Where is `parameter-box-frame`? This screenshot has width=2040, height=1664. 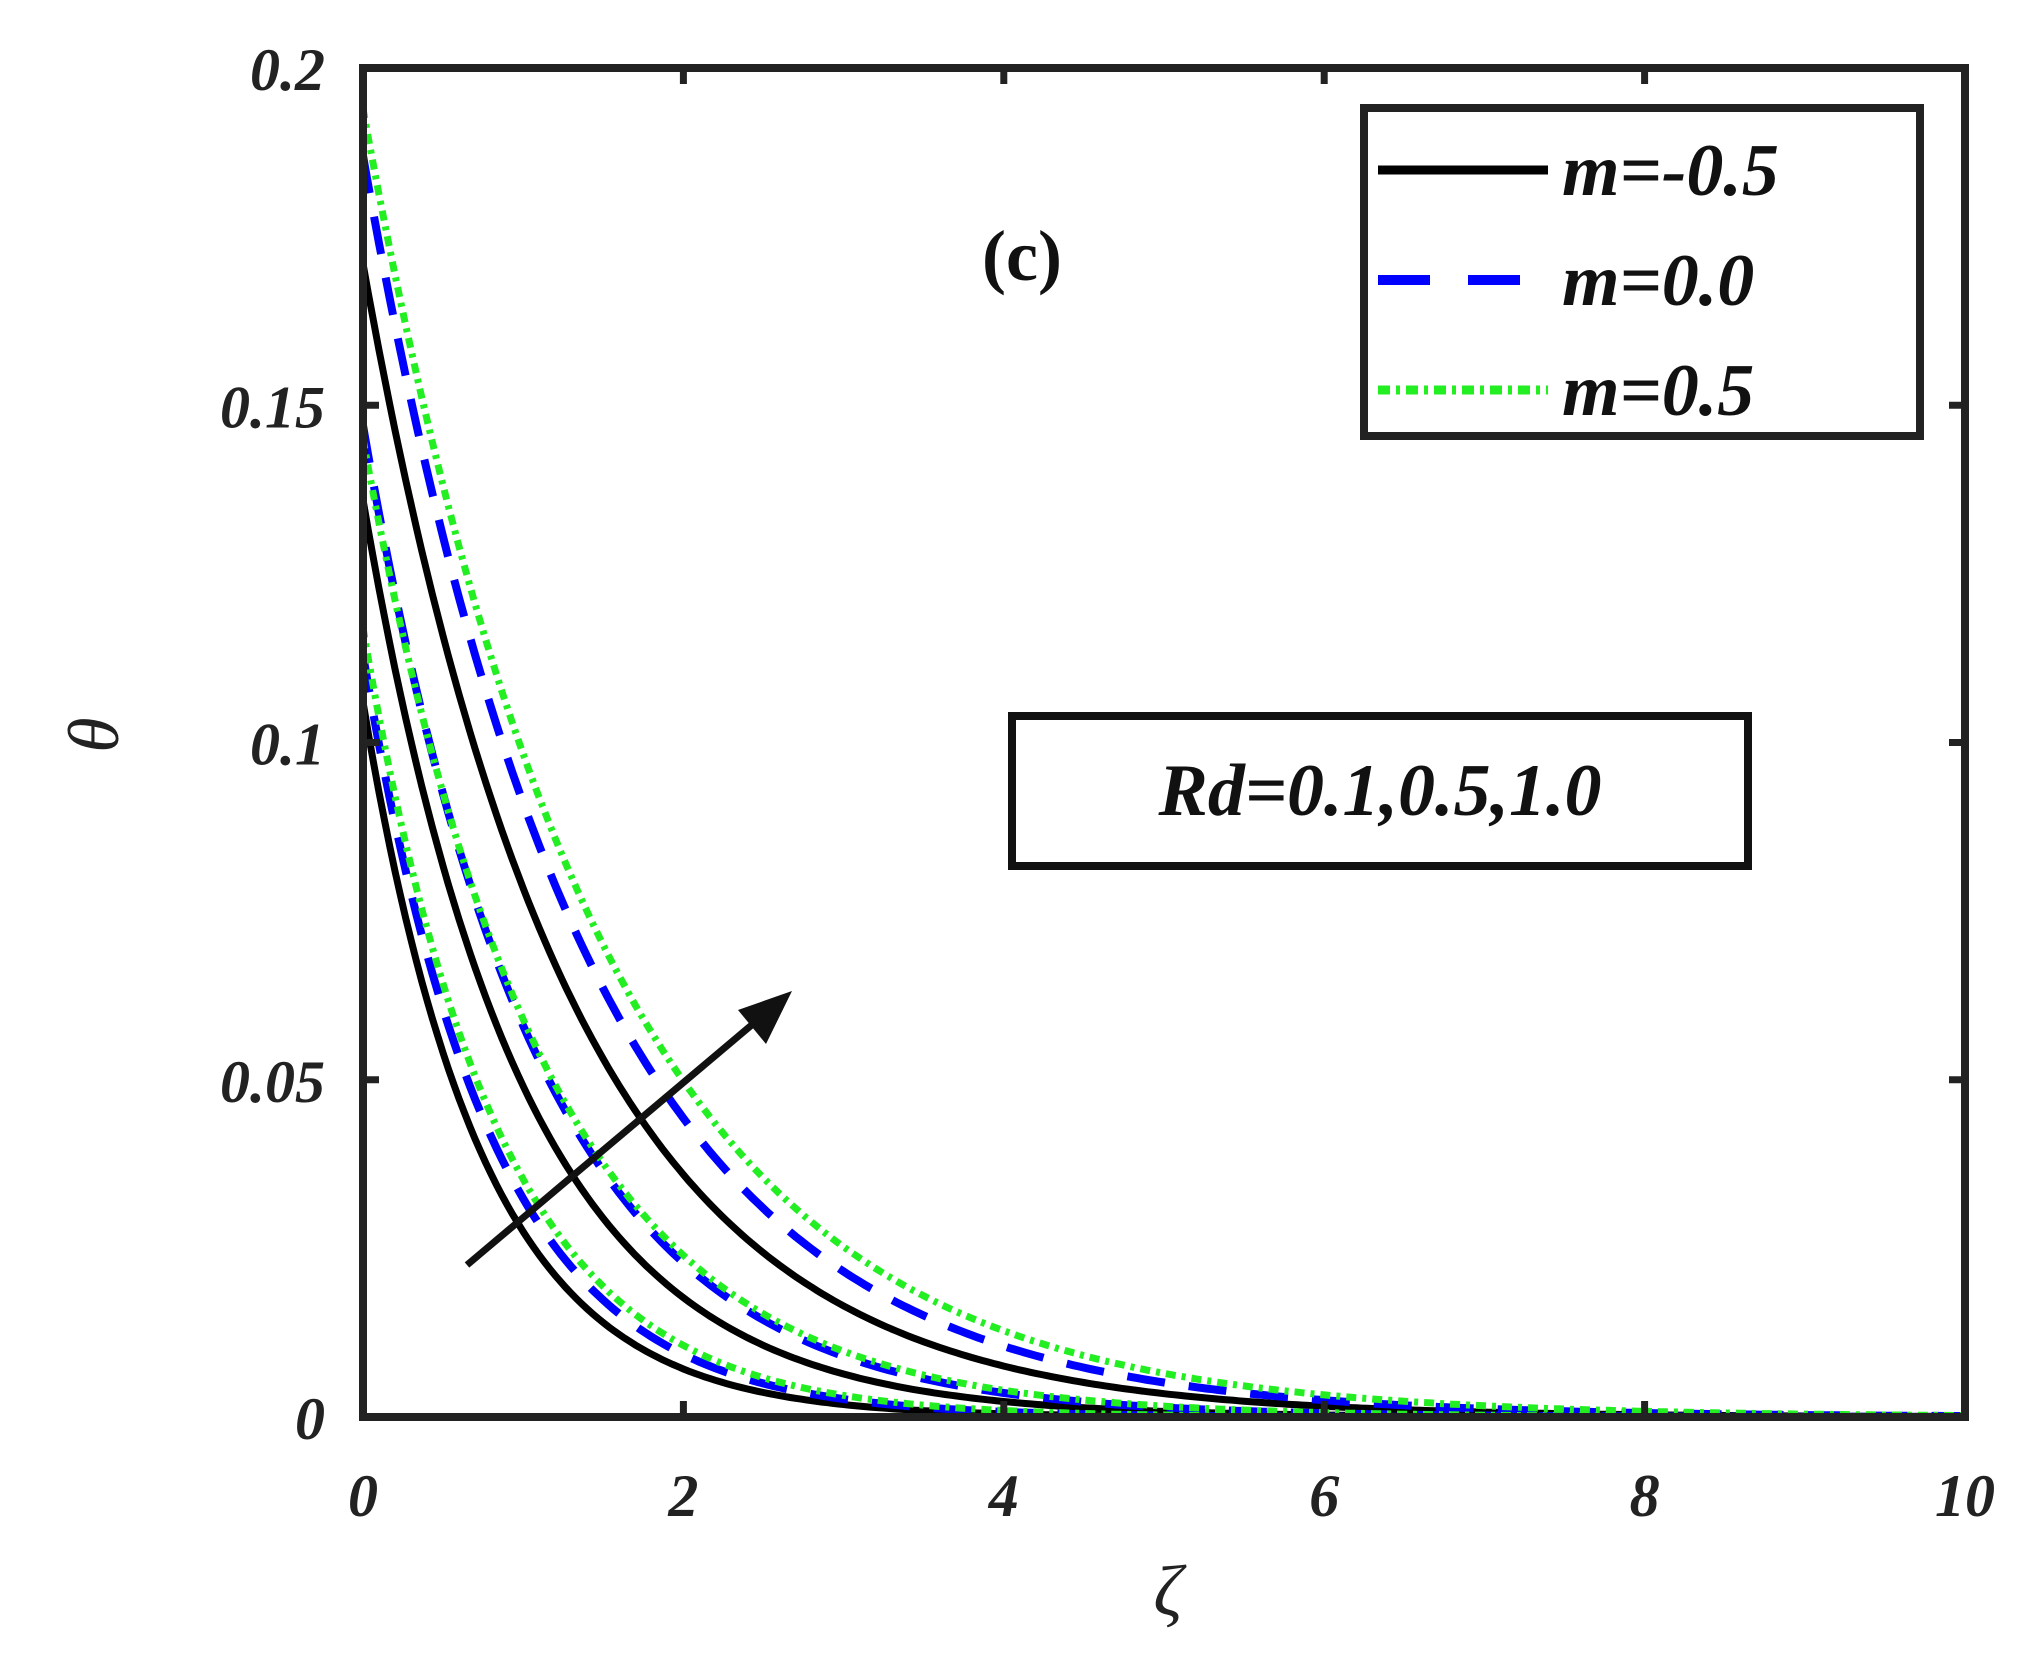 parameter-box-frame is located at coordinates (1380, 791).